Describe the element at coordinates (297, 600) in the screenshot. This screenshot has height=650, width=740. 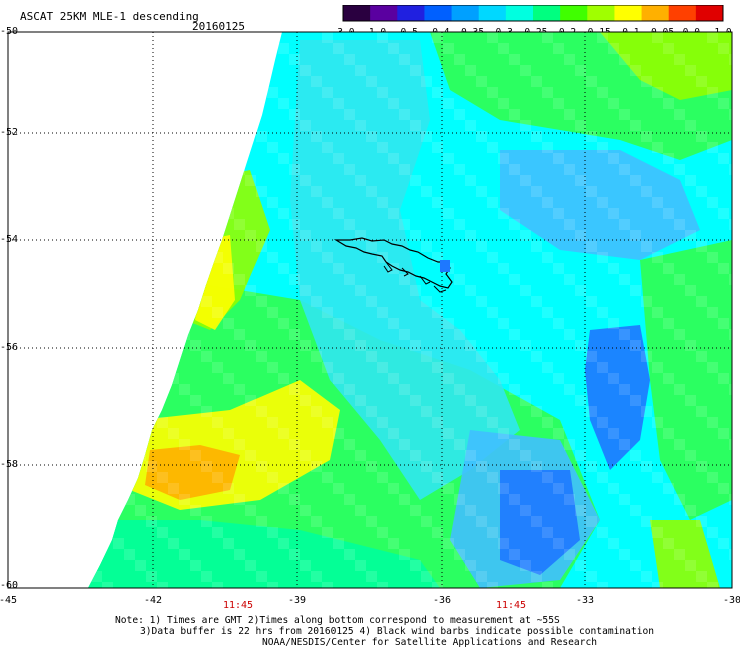
I see `longitude-label: -39` at that location.